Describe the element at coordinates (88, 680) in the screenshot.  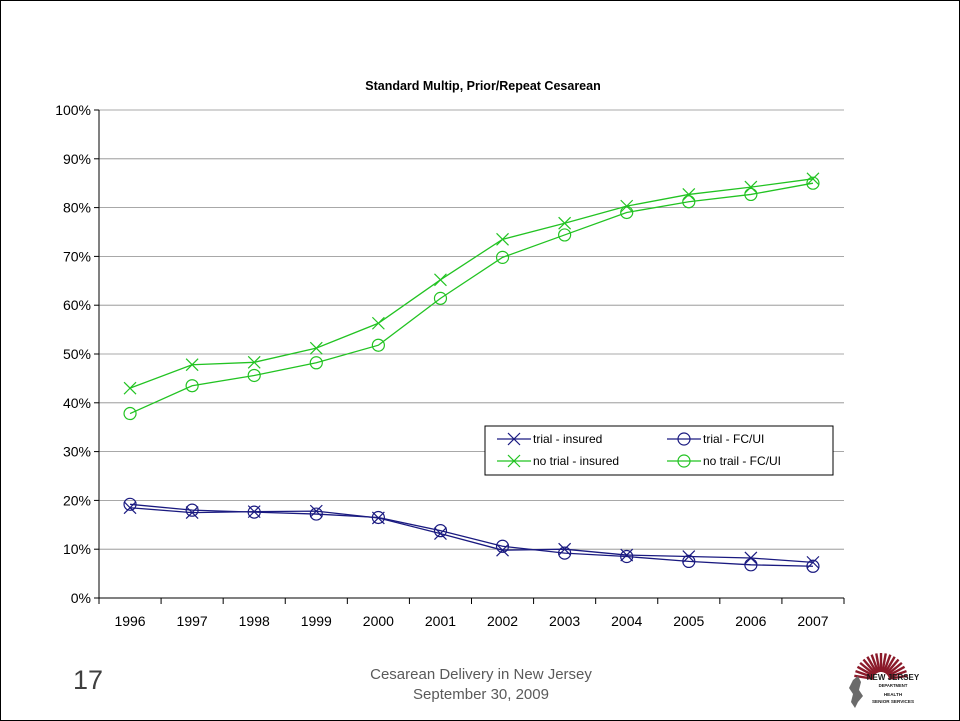
I see `page-number: 17` at that location.